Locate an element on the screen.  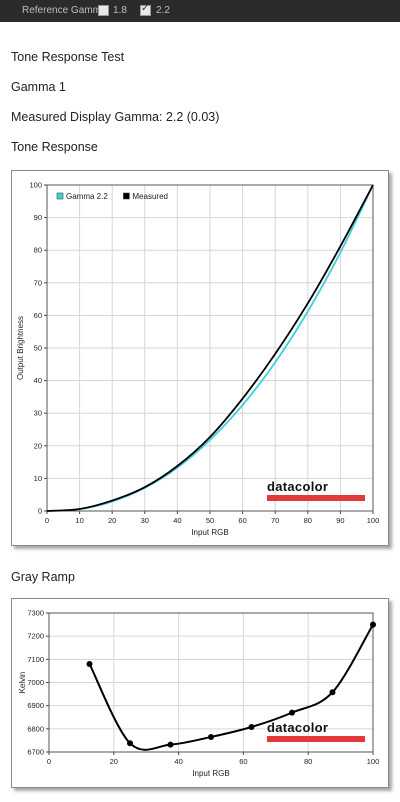
legend-label: Gamma 2.2 is located at coordinates (87, 196).